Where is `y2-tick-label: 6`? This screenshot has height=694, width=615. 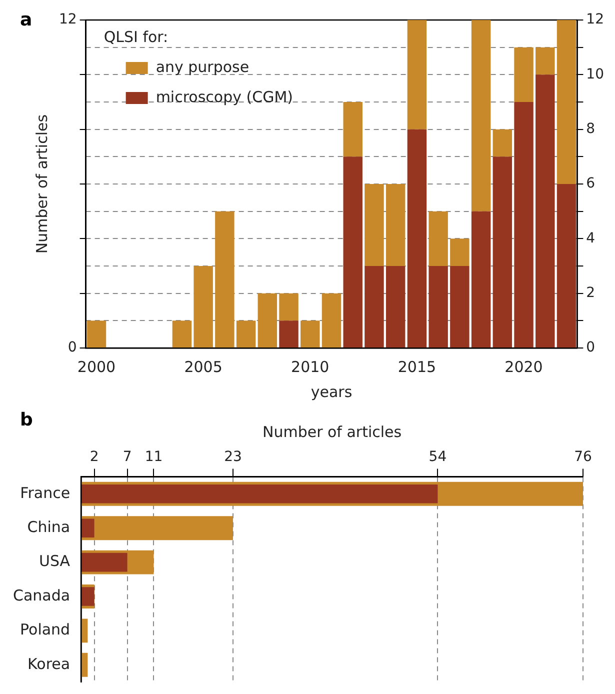
y2-tick-label: 6 is located at coordinates (591, 184).